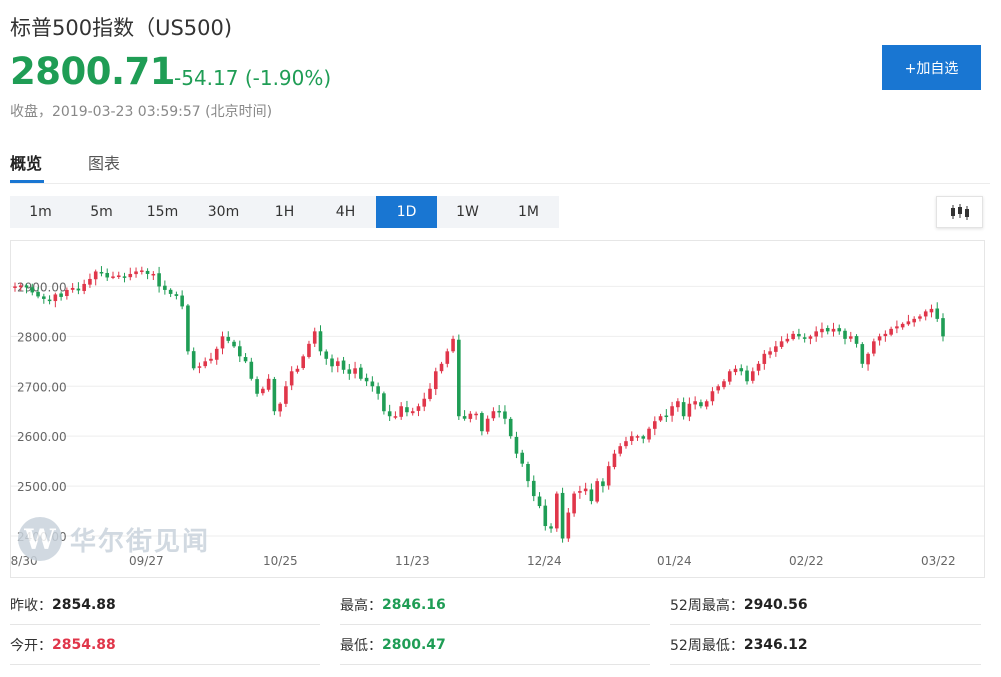 The image size is (1001, 677). What do you see at coordinates (528, 212) in the screenshot?
I see `interval-1mo: 1M` at bounding box center [528, 212].